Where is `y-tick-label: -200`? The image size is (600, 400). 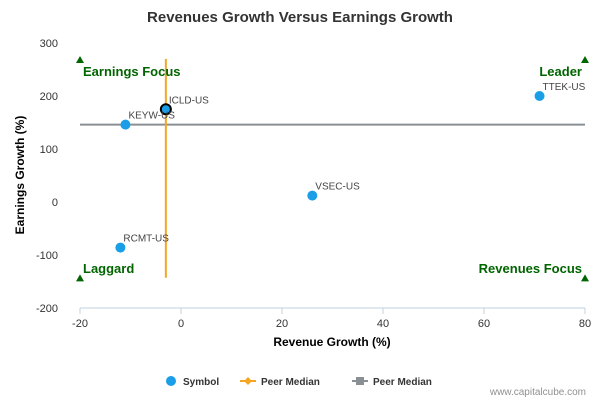 y-tick-label: -200 is located at coordinates (47, 309).